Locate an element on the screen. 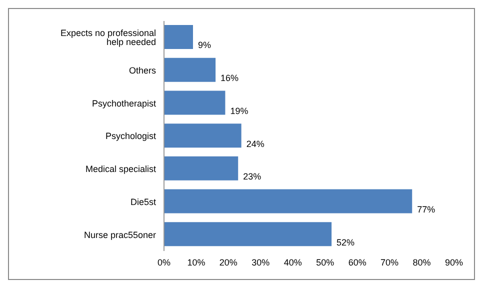  y-tick-label: Psychotherapist is located at coordinates (124, 103).